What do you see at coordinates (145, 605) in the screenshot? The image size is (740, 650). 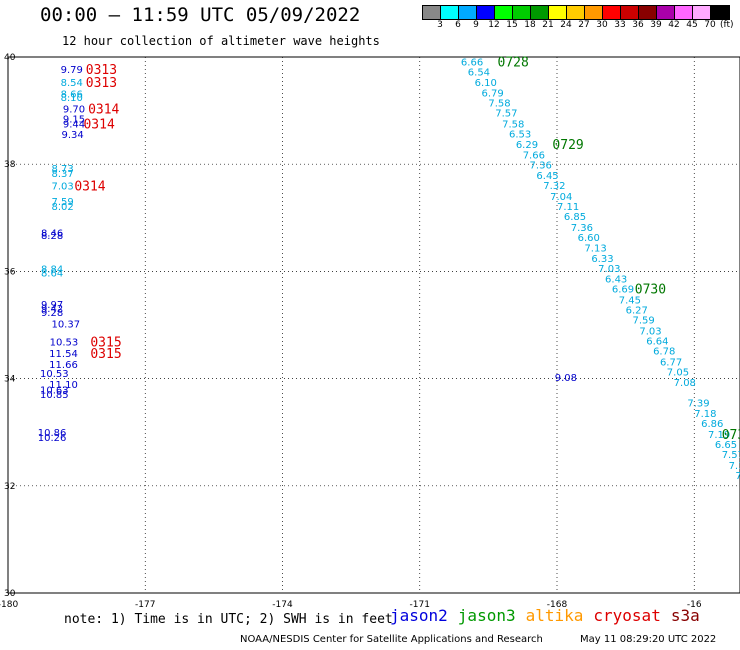 I see `x-tick-label: -177` at bounding box center [145, 605].